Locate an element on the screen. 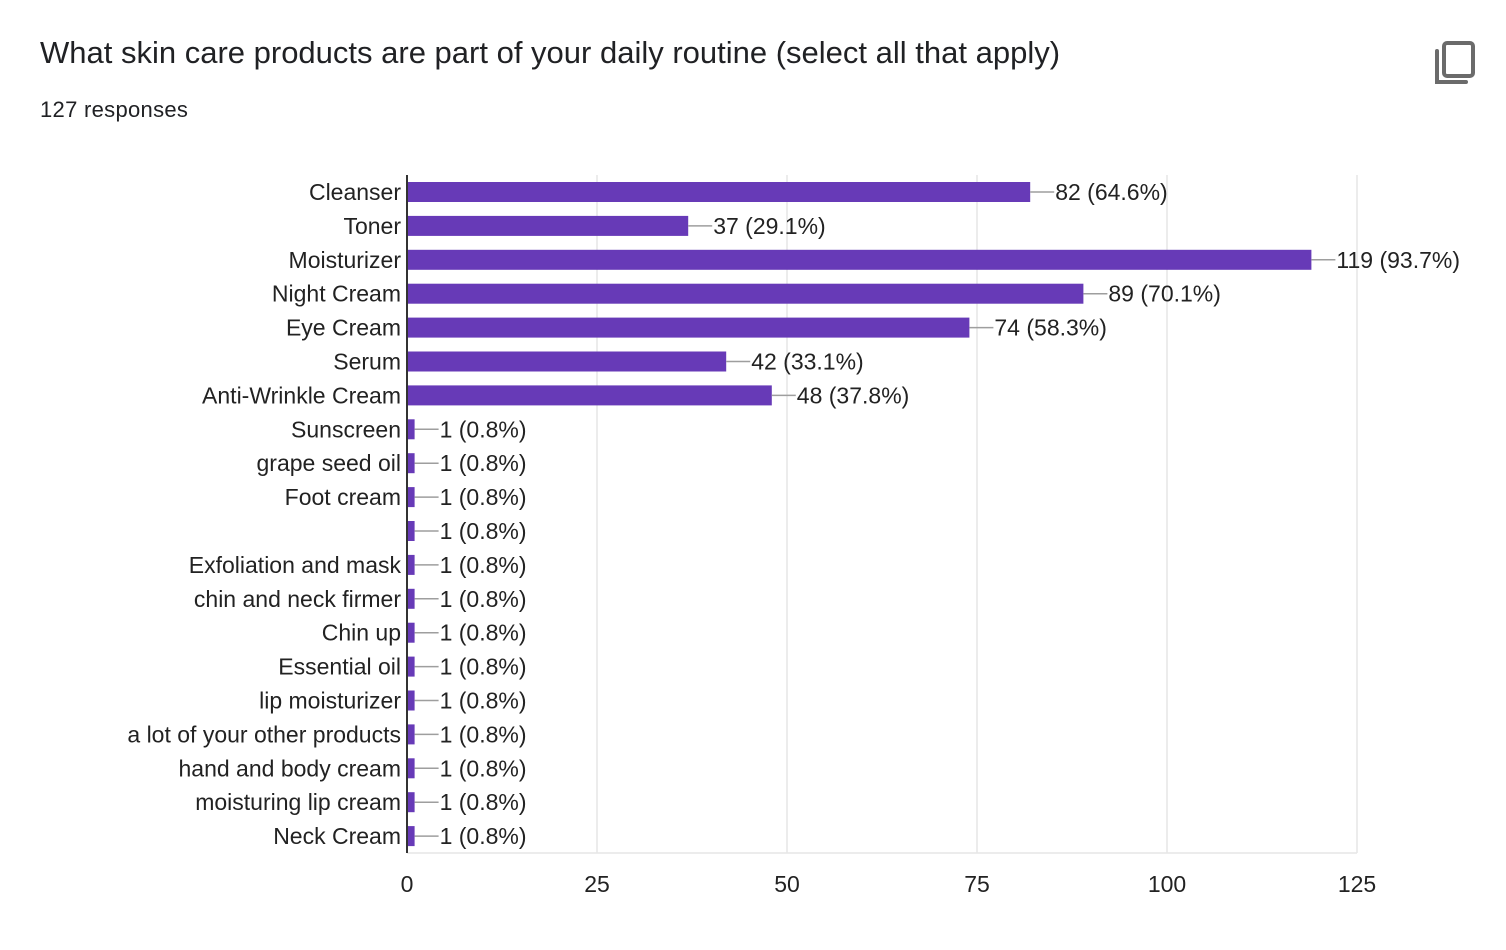 This screenshot has height=950, width=1506. data-label: 89 (70.1%) is located at coordinates (1164, 294).